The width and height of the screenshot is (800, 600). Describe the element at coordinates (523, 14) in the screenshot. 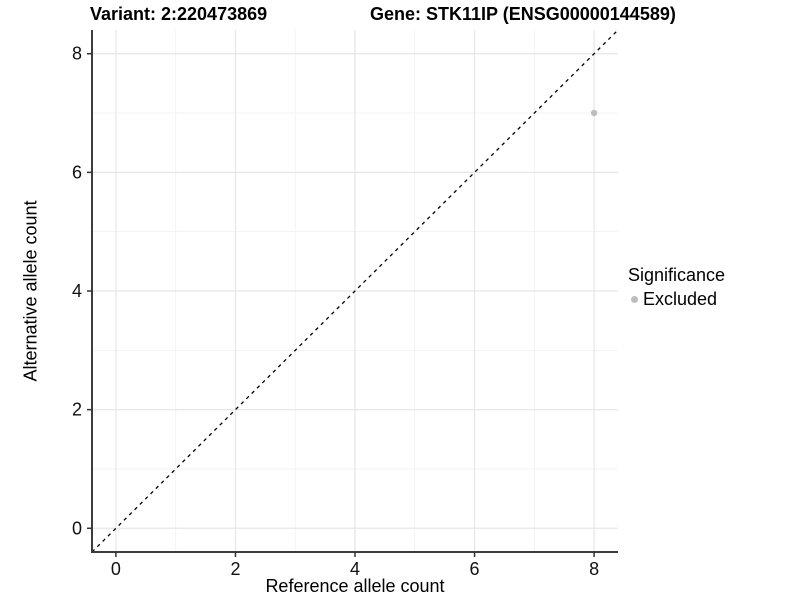

I see `plot-title-gene: Gene: STK11IP (ENSG00000144589)` at that location.